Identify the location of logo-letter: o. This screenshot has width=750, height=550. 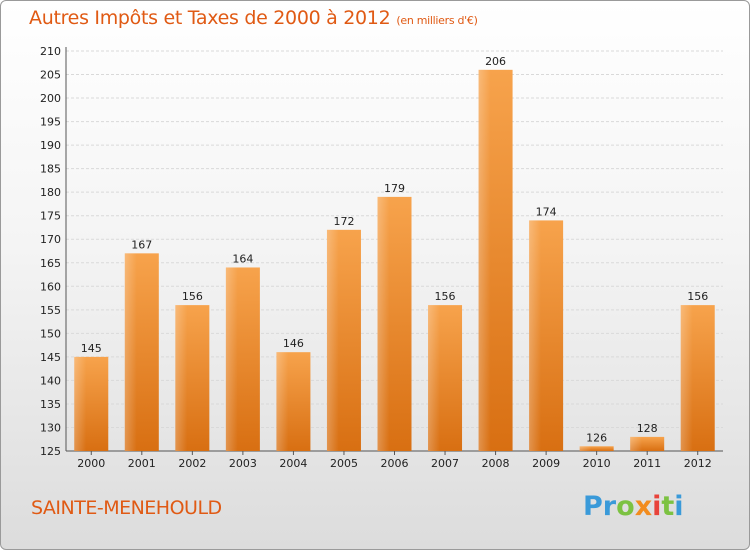
(625, 506).